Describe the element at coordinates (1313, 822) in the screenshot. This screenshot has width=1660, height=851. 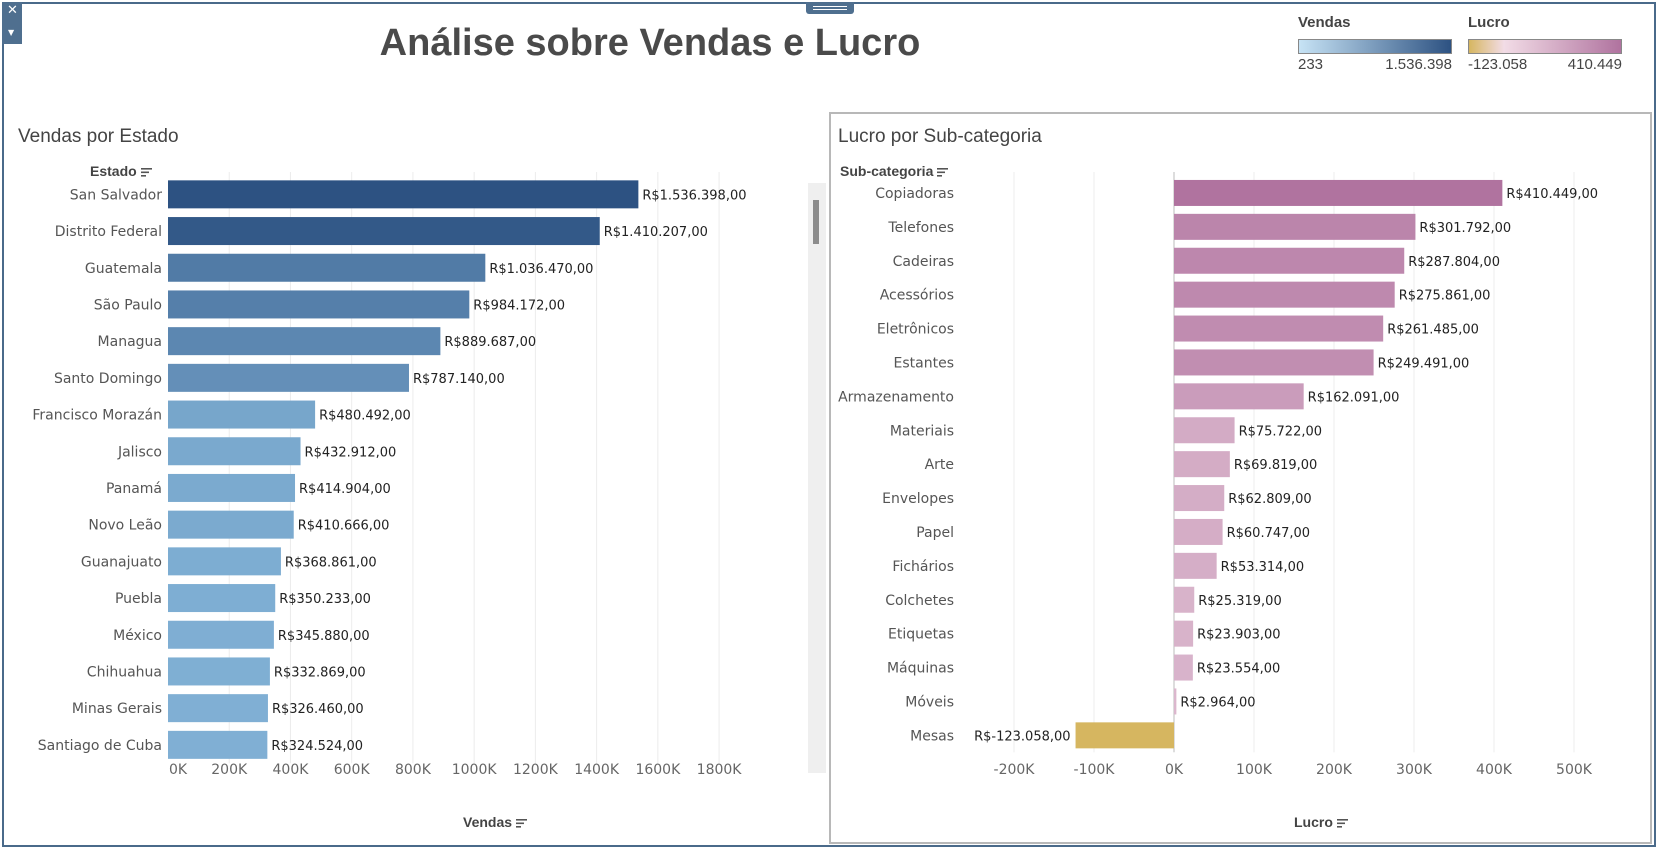
I see `lucro-axis-label: Lucro` at that location.